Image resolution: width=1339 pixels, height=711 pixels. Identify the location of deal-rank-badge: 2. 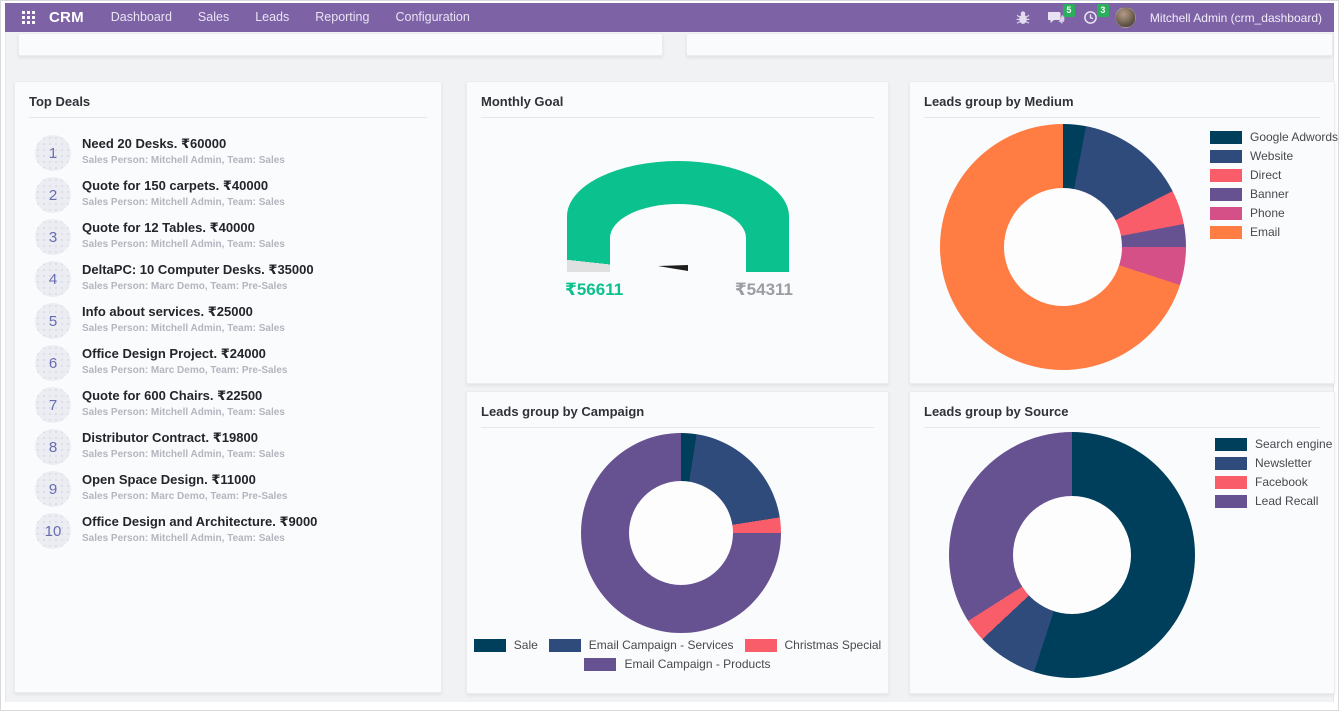
(53, 195).